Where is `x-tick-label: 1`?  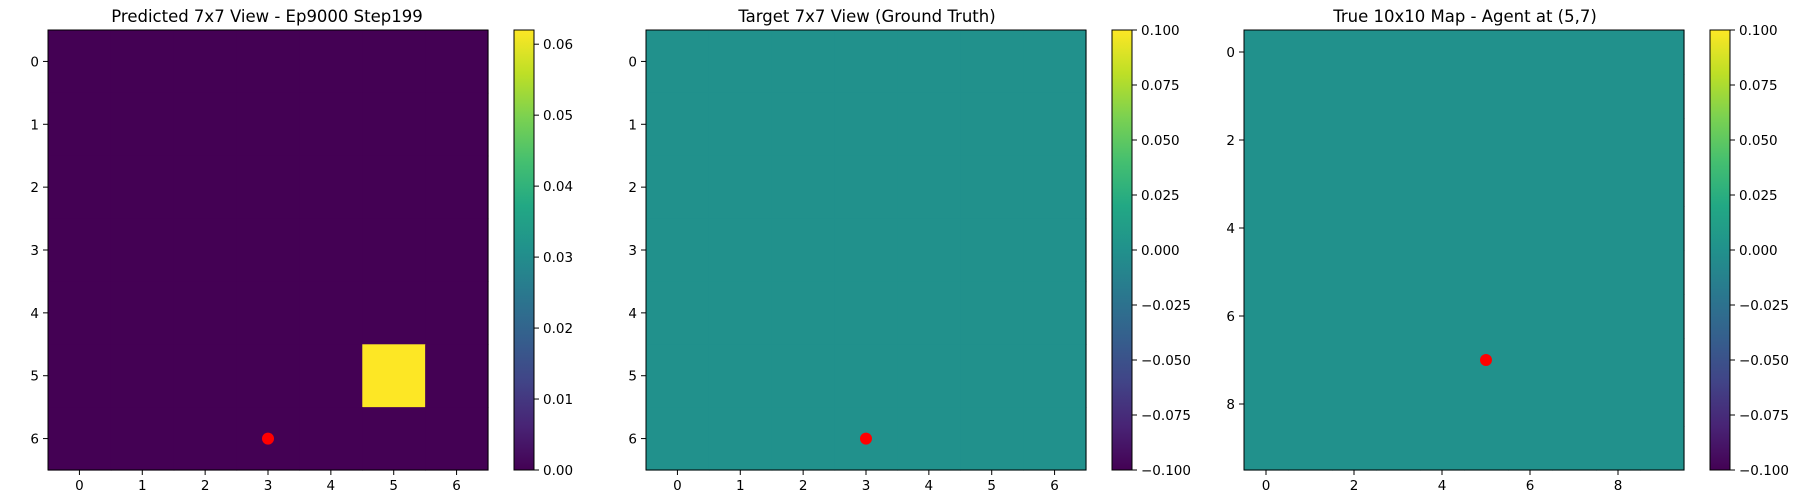
x-tick-label: 1 is located at coordinates (740, 486).